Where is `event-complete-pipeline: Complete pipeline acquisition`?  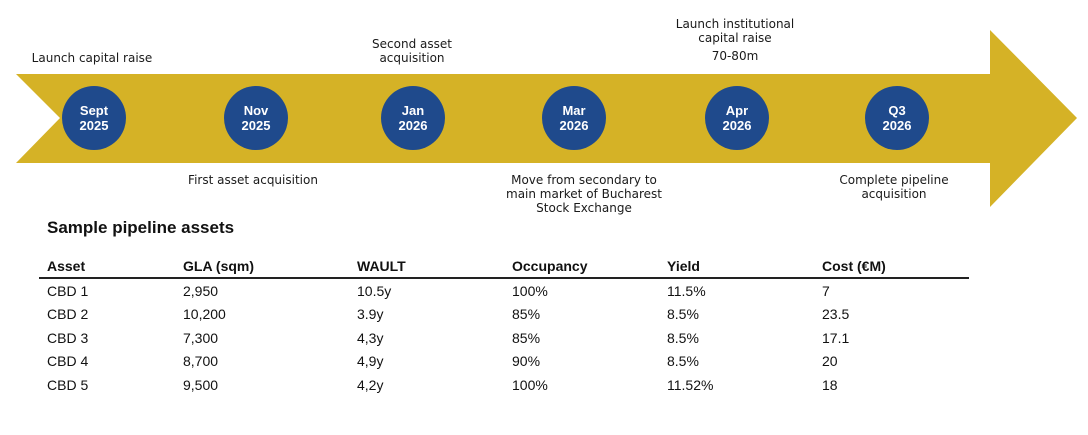 event-complete-pipeline: Complete pipeline acquisition is located at coordinates (893, 187).